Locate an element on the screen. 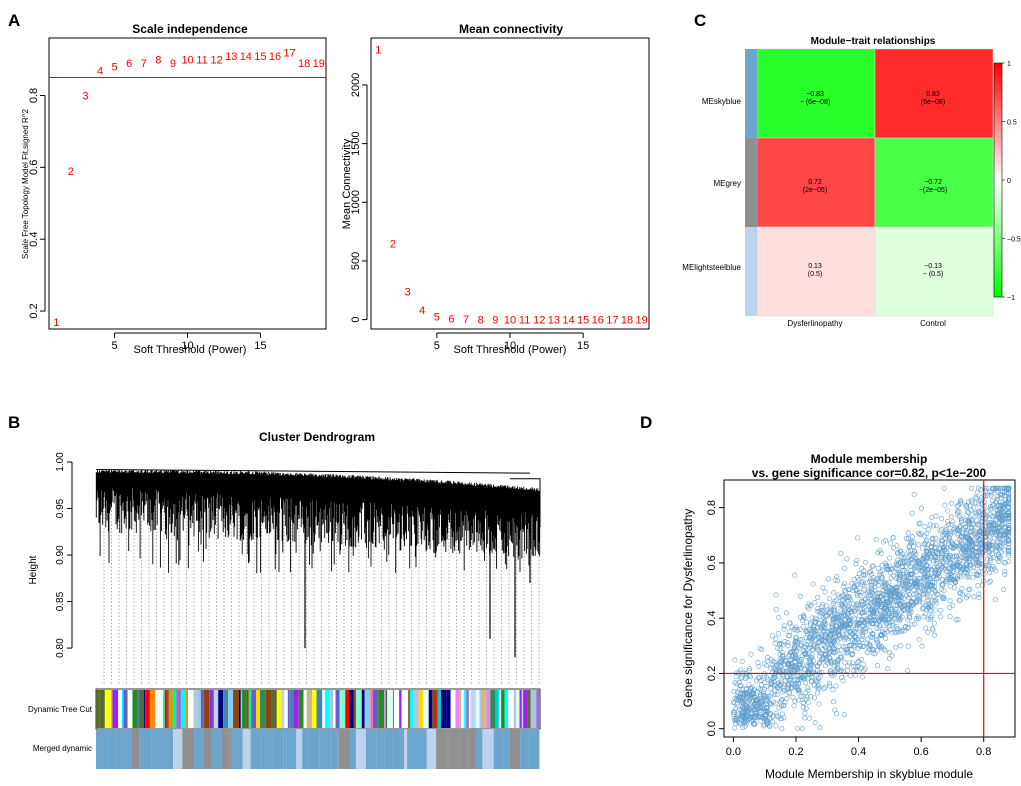  si-y-tick-label: 0.2 is located at coordinates (34, 310).